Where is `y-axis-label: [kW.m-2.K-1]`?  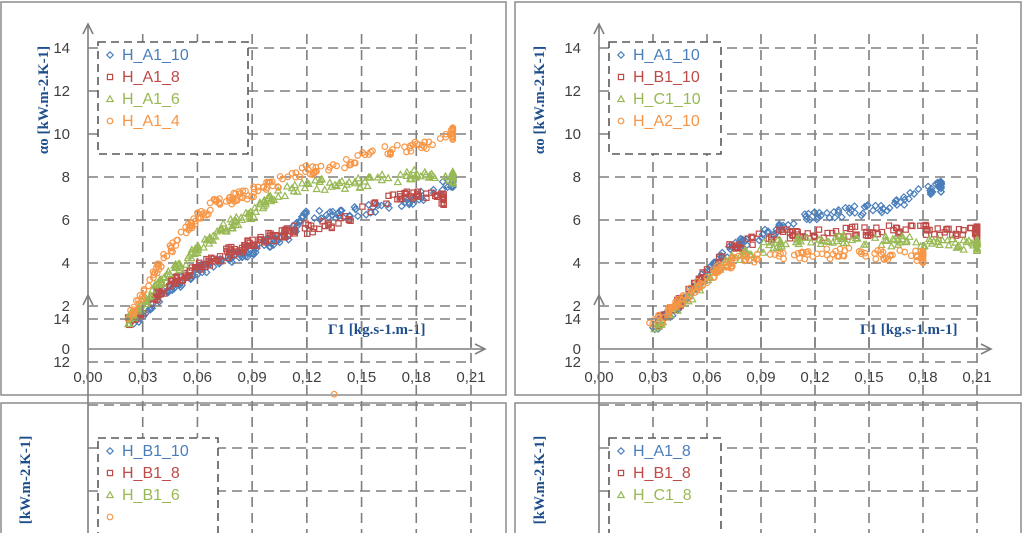 y-axis-label: [kW.m-2.K-1] is located at coordinates (540, 480).